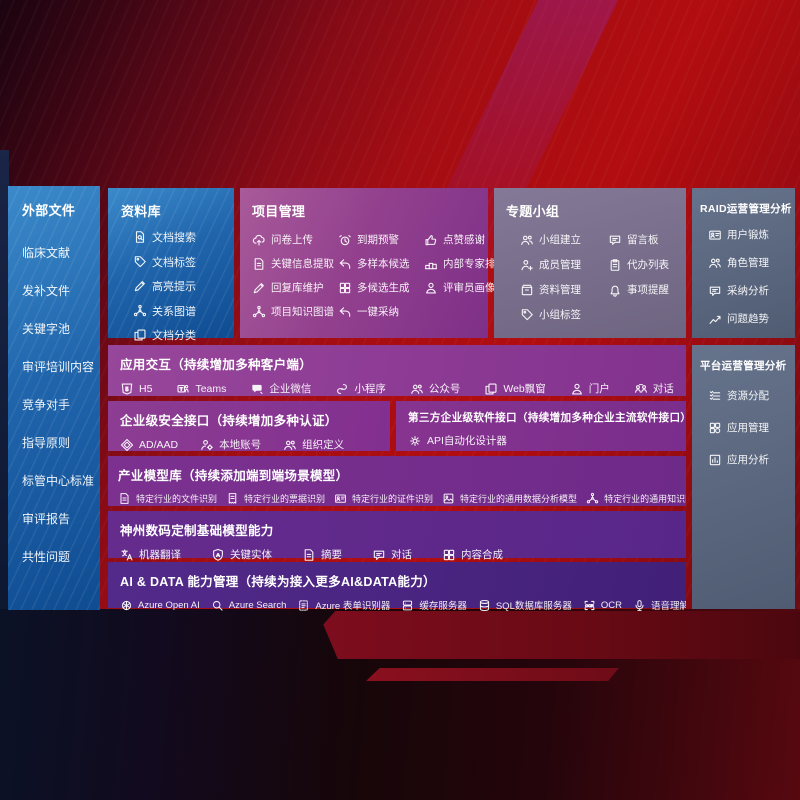 Image resolution: width=800 pixels, height=800 pixels. I want to click on external-file-list: 临床文献 发补文件 关键字池 审评培训内容 竞争对手 指导原则 标管中心标准 审评报告 共性问题, so click(61, 404).